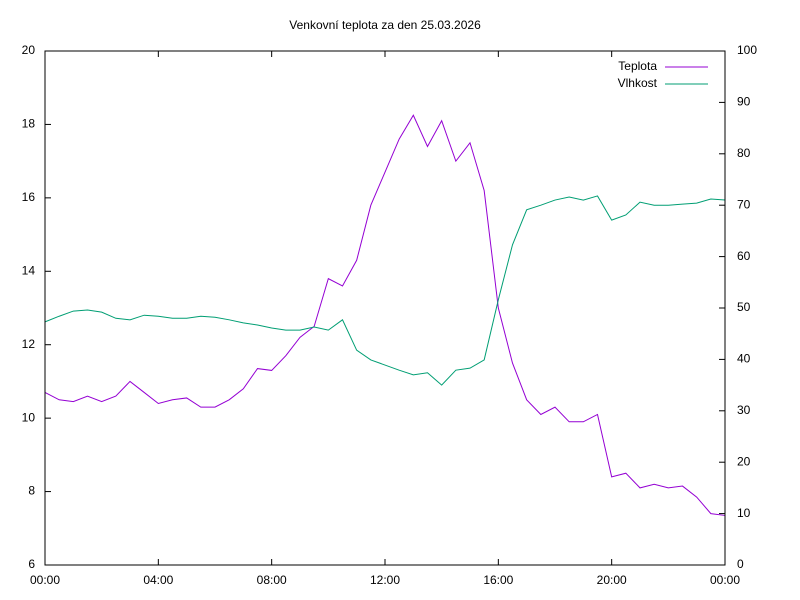  Describe the element at coordinates (747, 50) in the screenshot. I see `y2-tick-label: 100` at that location.